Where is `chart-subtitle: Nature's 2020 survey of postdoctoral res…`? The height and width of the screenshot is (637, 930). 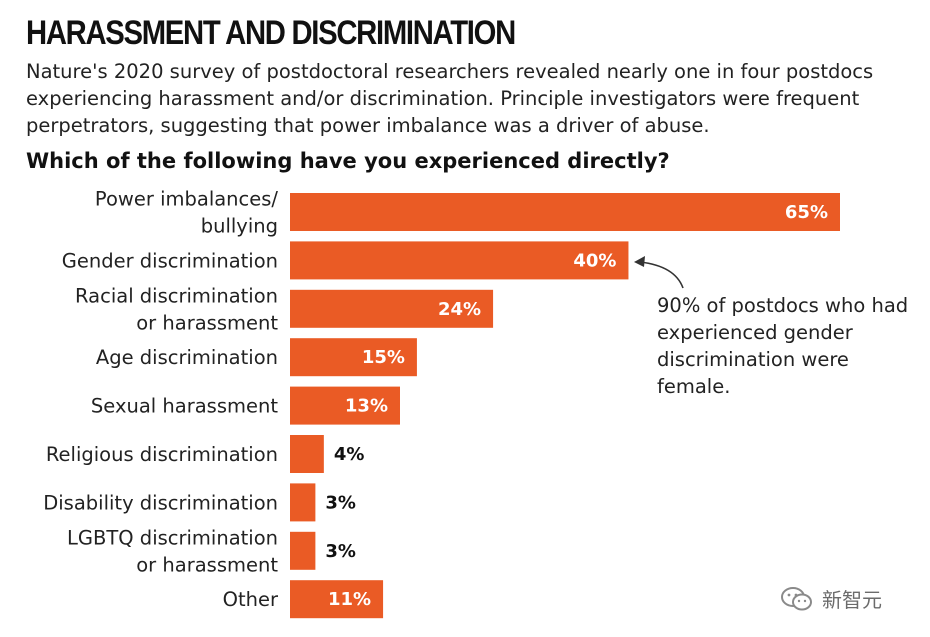
chart-subtitle: Nature's 2020 survey of postdoctoral res… is located at coordinates (450, 98).